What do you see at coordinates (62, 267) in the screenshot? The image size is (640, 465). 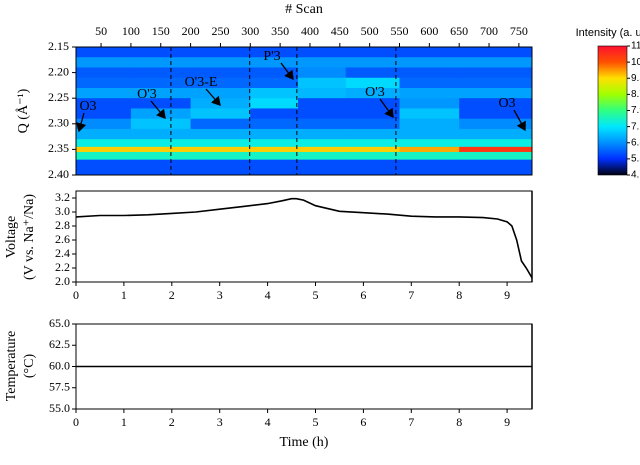 I see `y-tick-label: 2.2` at bounding box center [62, 267].